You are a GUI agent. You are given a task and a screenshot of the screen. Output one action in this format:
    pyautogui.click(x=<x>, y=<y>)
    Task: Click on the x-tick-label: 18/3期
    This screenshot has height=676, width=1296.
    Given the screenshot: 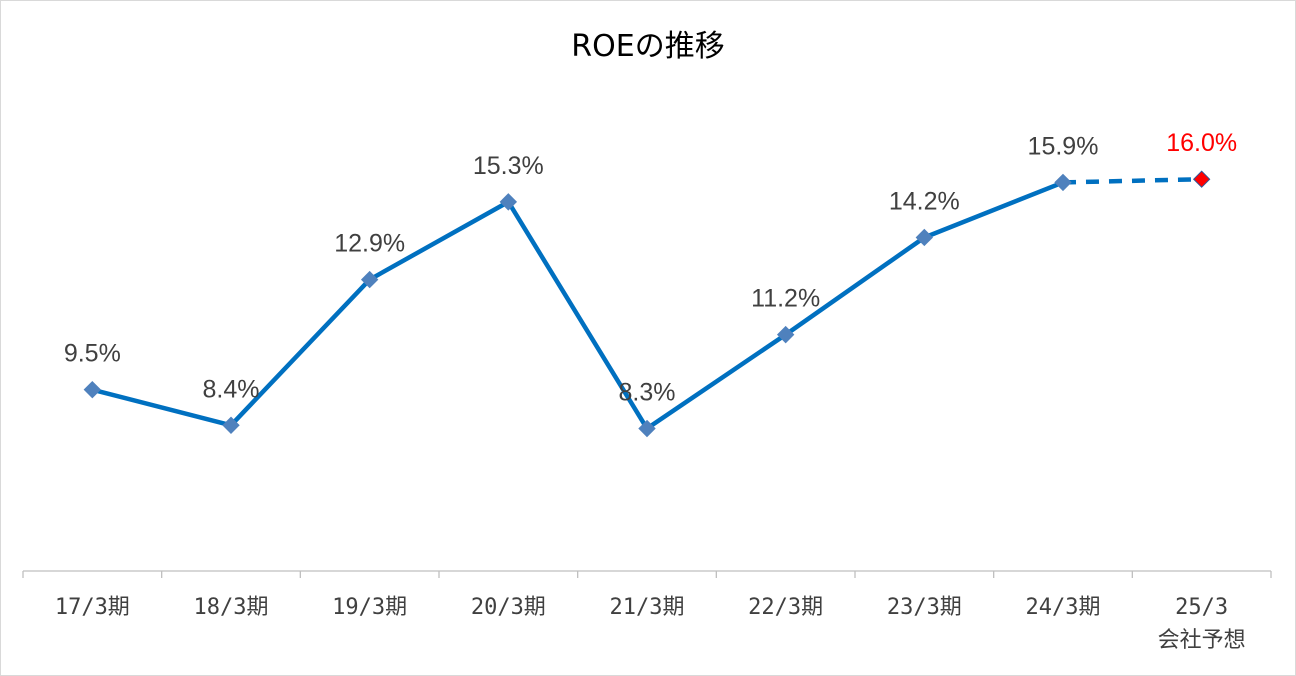 What is the action you would take?
    pyautogui.click(x=231, y=607)
    